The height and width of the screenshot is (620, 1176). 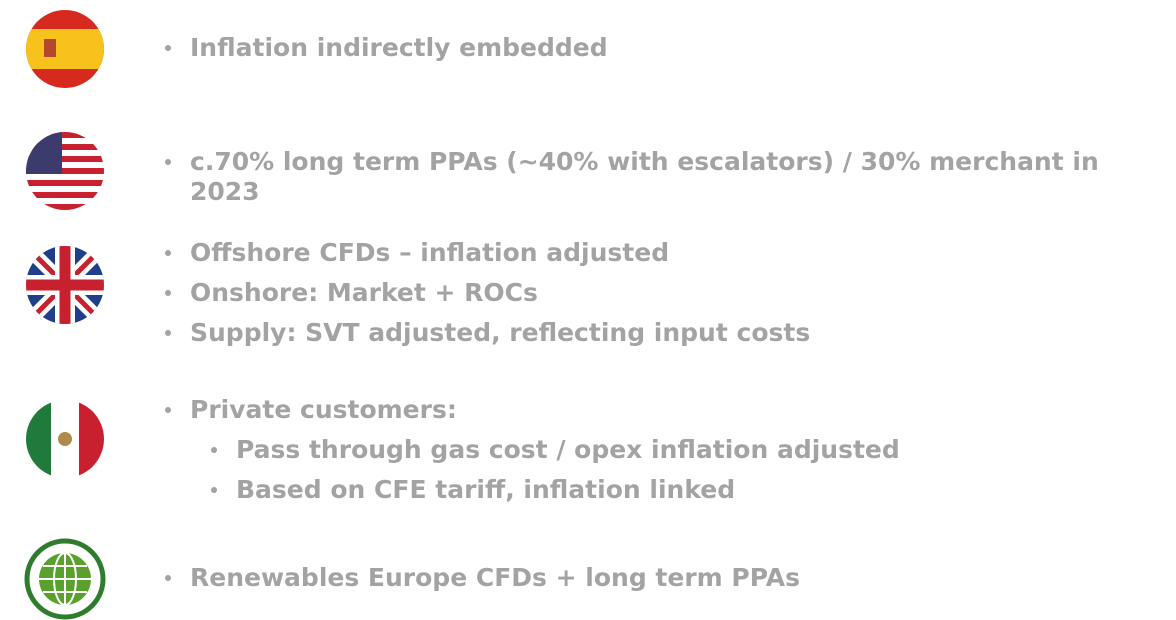 What do you see at coordinates (486, 489) in the screenshot?
I see `bullet-text: Based on CFE tariff, inflation linked` at bounding box center [486, 489].